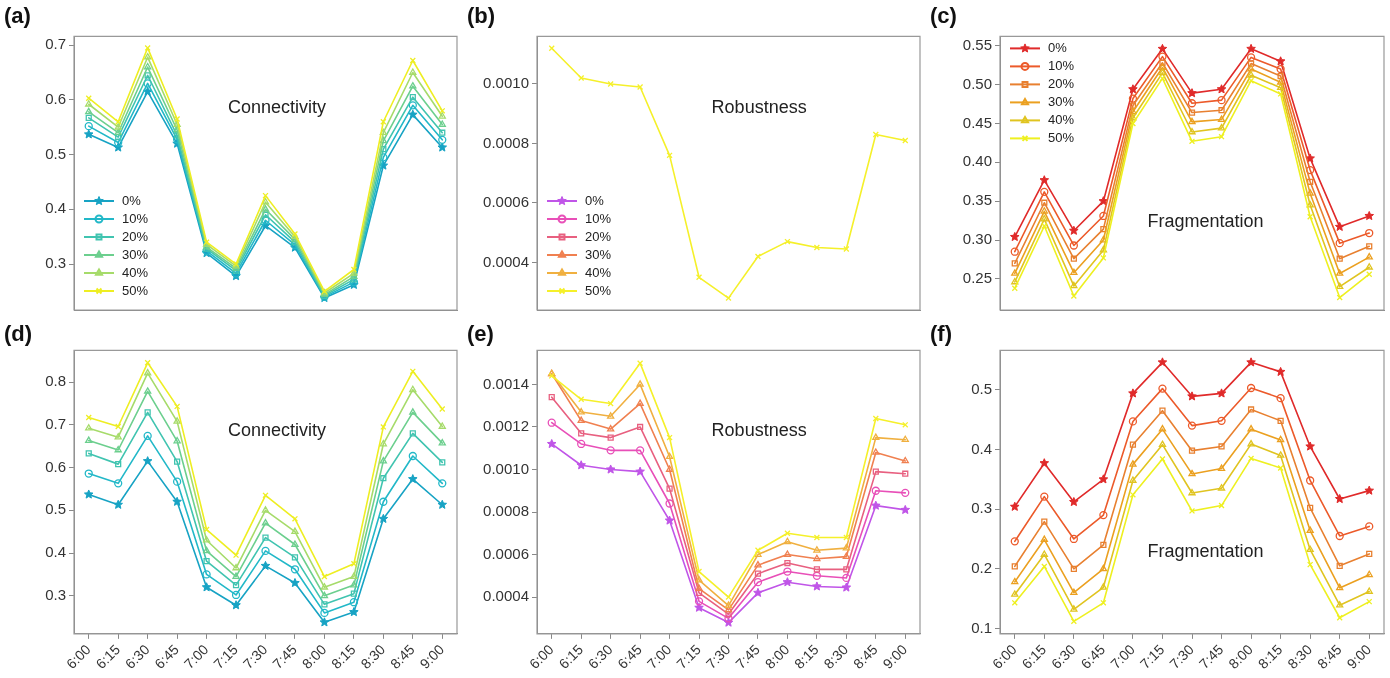  I want to click on chart-title: (c), so click(943, 16).